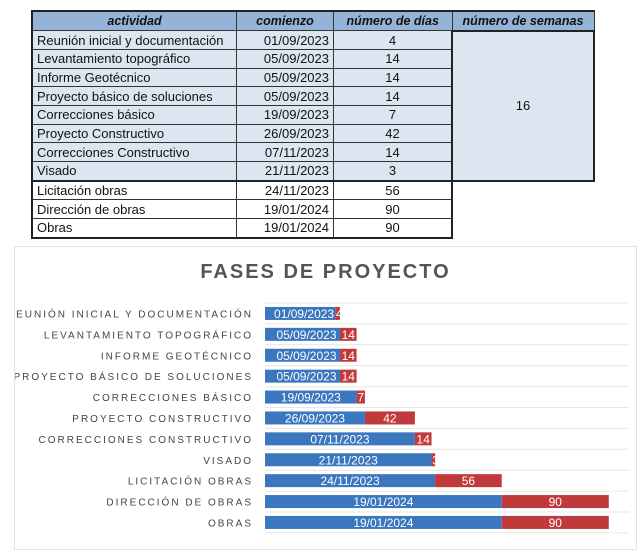  I want to click on table-cell: Reunión inicial y documentación, so click(134, 40).